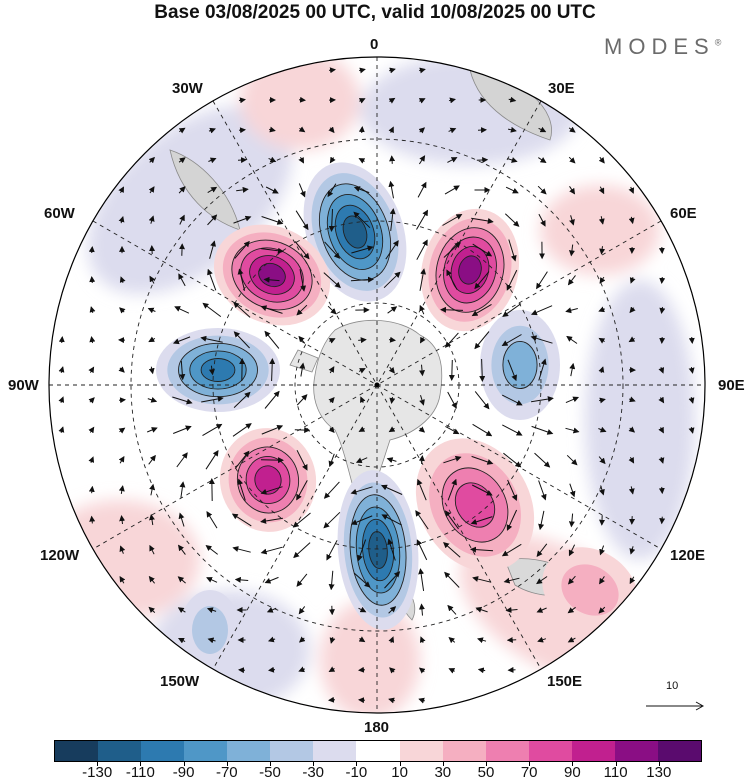 The image size is (750, 783). What do you see at coordinates (683, 213) in the screenshot?
I see `lon-label-60e: 60E` at bounding box center [683, 213].